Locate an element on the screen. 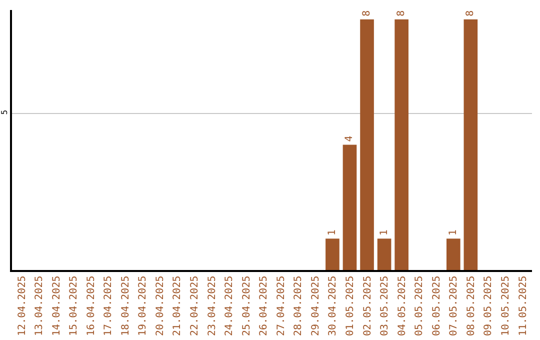  x-tick-label: 30.04.2025 is located at coordinates (333, 306).